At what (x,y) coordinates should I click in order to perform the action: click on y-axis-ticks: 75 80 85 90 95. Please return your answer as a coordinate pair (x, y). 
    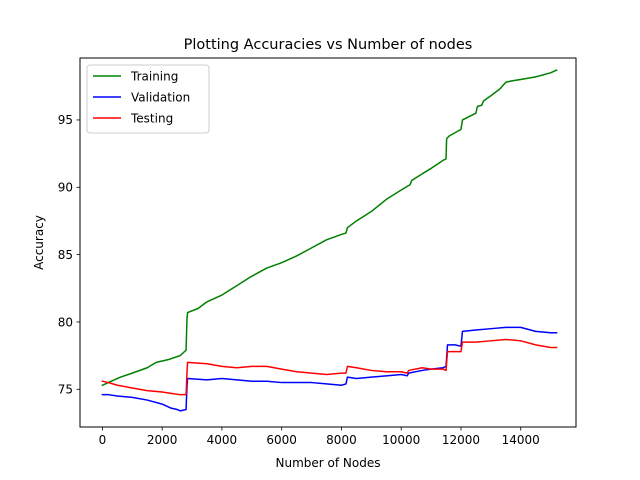
    Looking at the image, I should click on (69, 255).